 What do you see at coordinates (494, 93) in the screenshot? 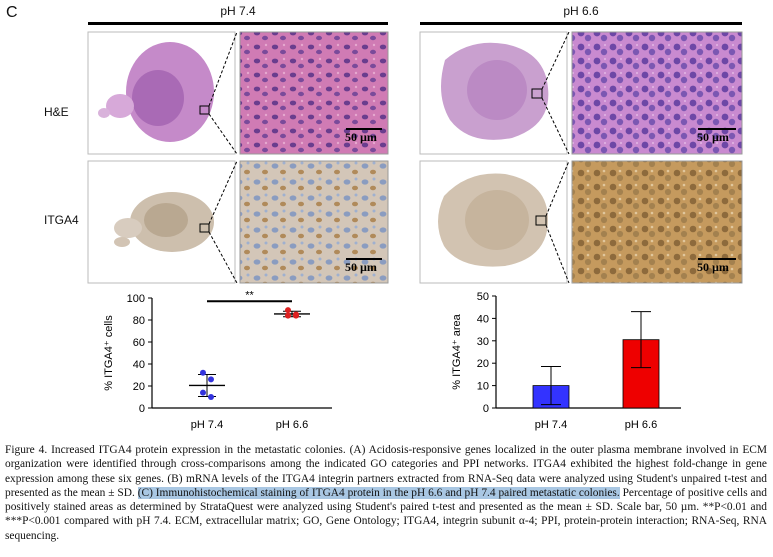
I see `he-ph66-overview` at bounding box center [494, 93].